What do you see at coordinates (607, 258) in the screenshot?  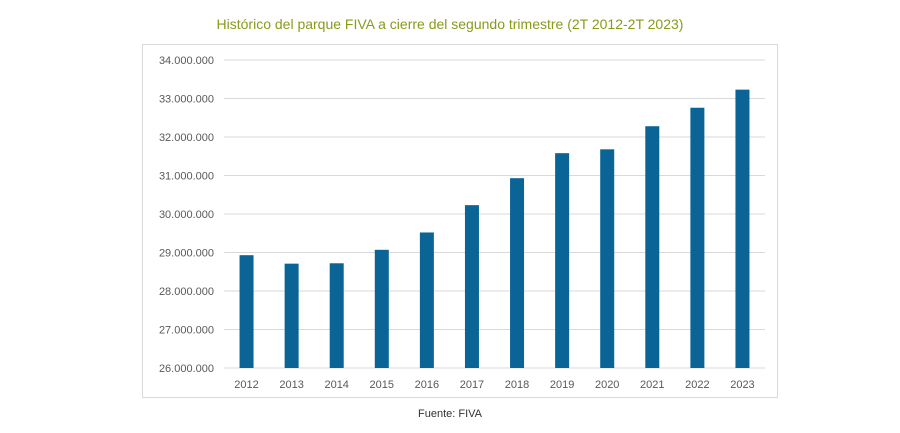 I see `bar-2020` at bounding box center [607, 258].